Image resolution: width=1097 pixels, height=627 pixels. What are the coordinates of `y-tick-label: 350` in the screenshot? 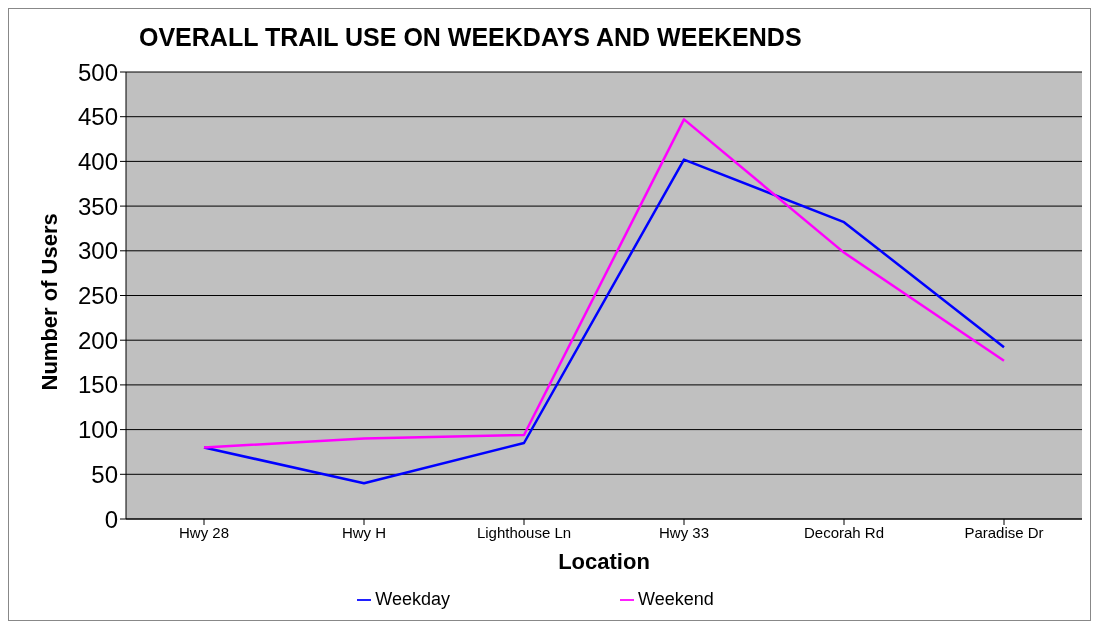 It's located at (97, 206).